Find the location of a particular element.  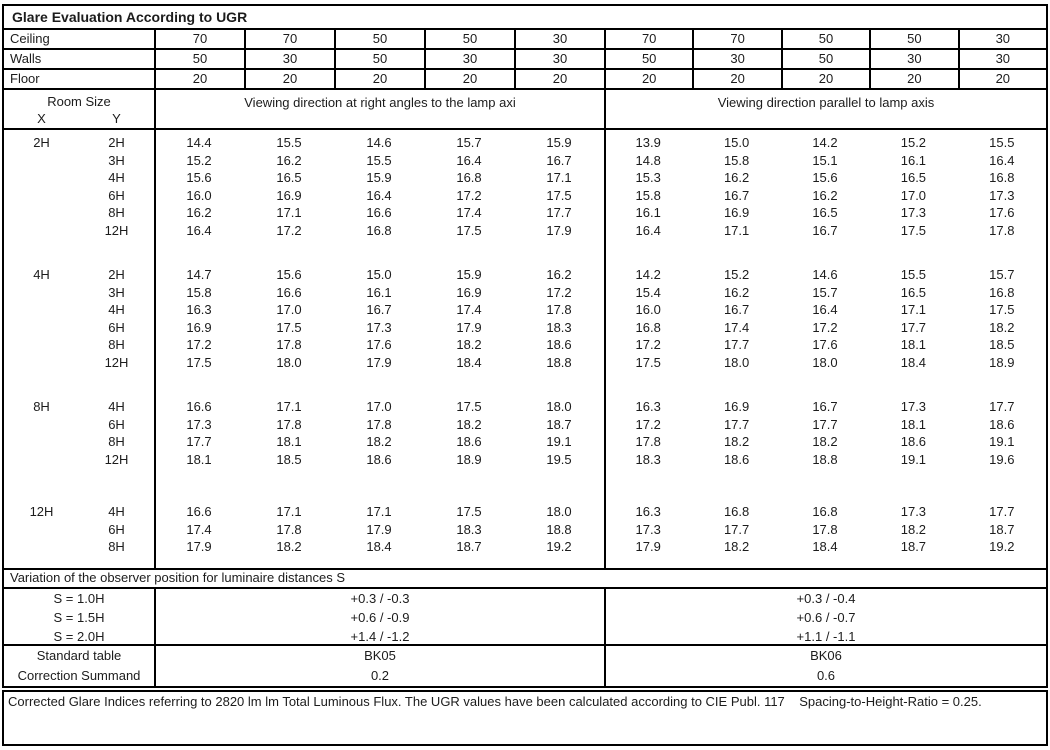

surface-row: Walls 50 30 50 30 30 50 30 50 30 30 is located at coordinates (525, 60).